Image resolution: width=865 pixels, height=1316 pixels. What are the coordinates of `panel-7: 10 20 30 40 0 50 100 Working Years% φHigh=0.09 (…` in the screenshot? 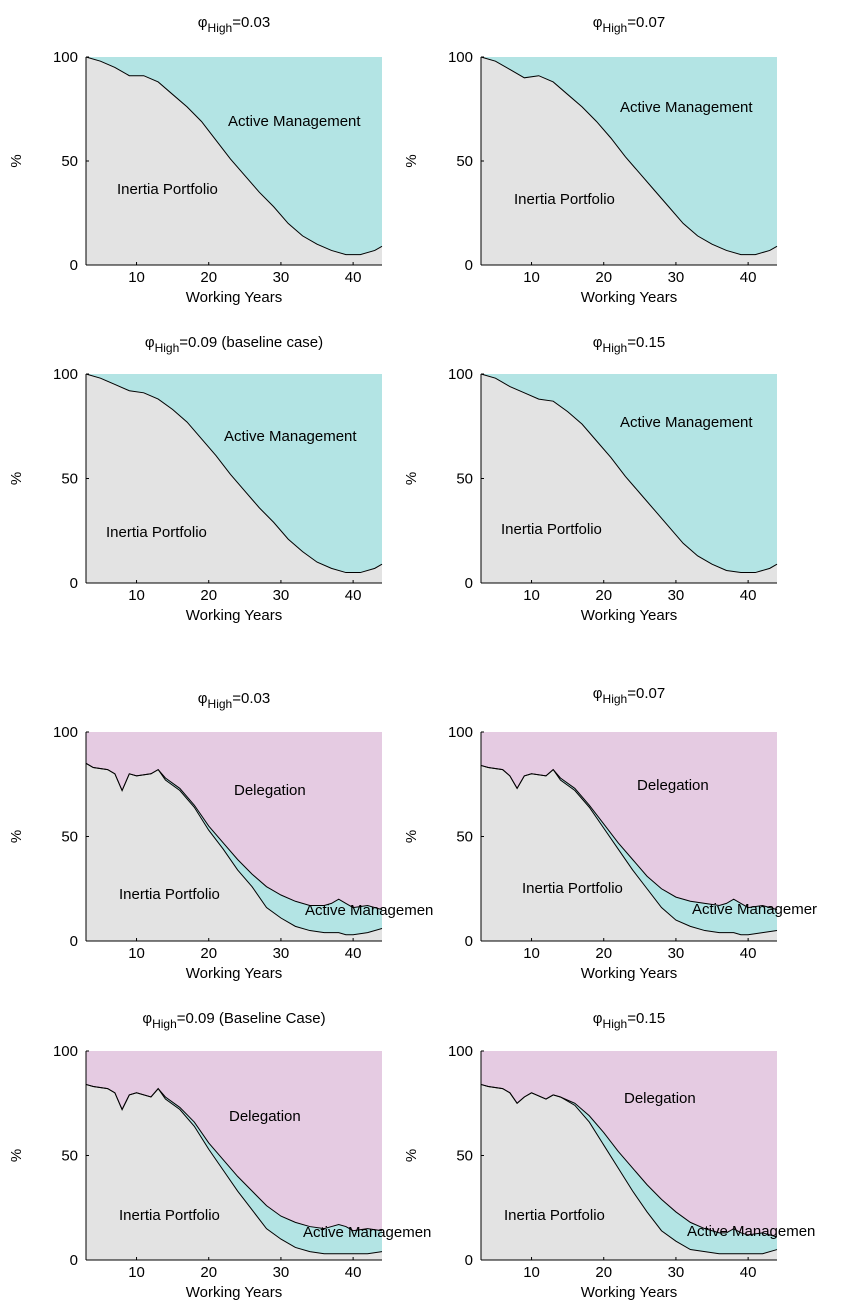 It's located at (219, 1155).